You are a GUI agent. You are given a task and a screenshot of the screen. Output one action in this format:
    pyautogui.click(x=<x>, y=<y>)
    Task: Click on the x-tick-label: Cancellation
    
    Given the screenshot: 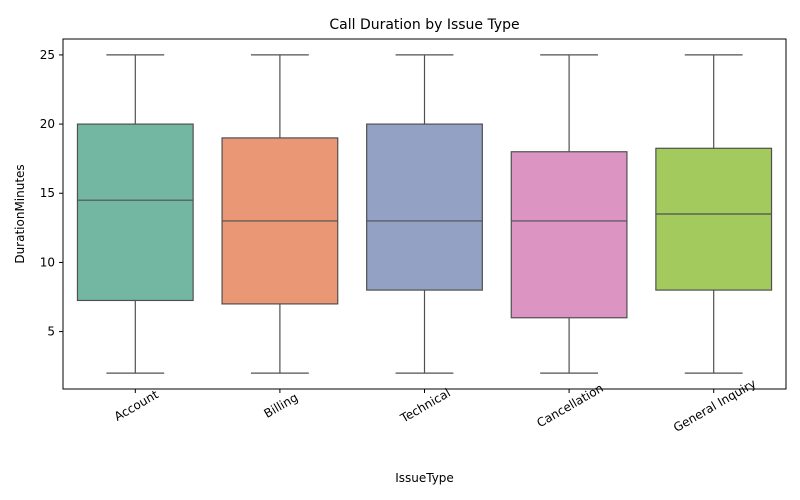 What is the action you would take?
    pyautogui.click(x=569, y=405)
    